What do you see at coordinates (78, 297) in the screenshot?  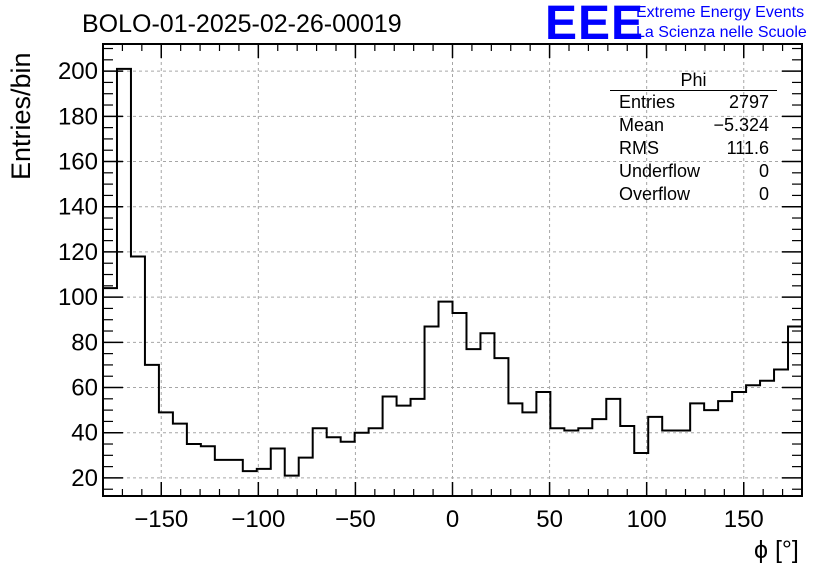 I see `y-tick-label: 100` at bounding box center [78, 297].